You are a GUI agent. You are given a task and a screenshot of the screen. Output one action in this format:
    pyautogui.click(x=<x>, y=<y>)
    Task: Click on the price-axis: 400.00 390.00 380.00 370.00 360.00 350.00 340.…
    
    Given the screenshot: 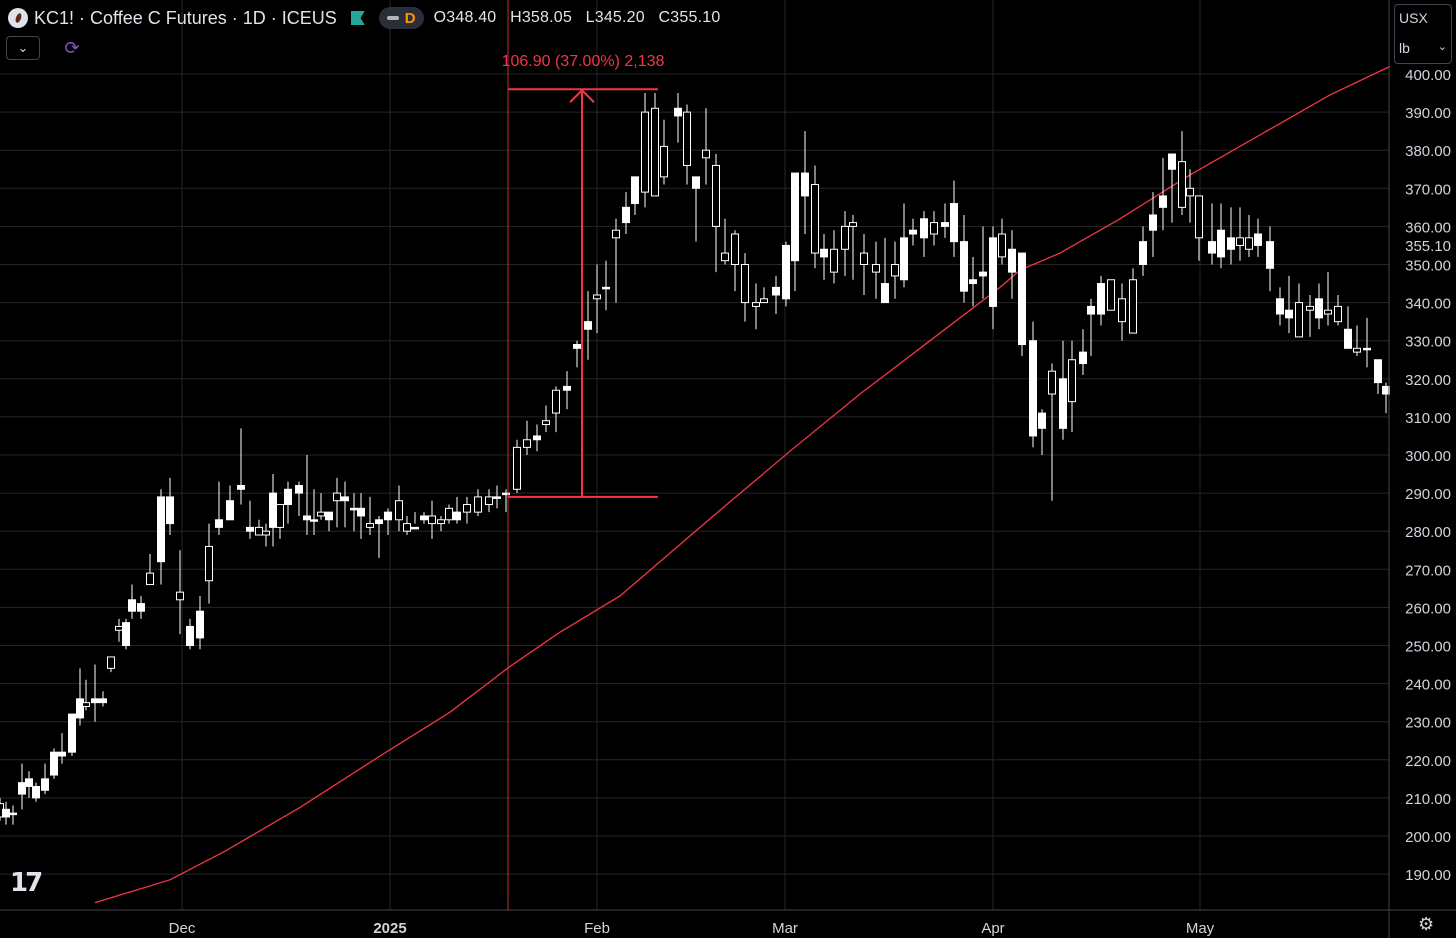 What is the action you would take?
    pyautogui.click(x=1419, y=469)
    